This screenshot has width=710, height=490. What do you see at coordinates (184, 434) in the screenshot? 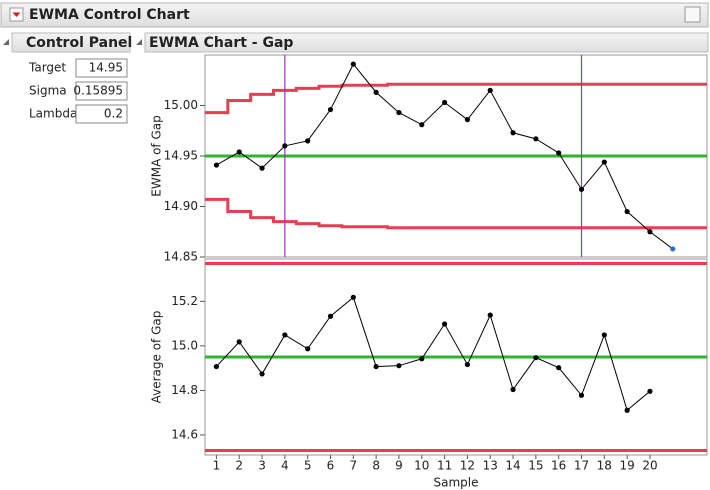
I see `y-tick-label: 14.6` at bounding box center [184, 434].